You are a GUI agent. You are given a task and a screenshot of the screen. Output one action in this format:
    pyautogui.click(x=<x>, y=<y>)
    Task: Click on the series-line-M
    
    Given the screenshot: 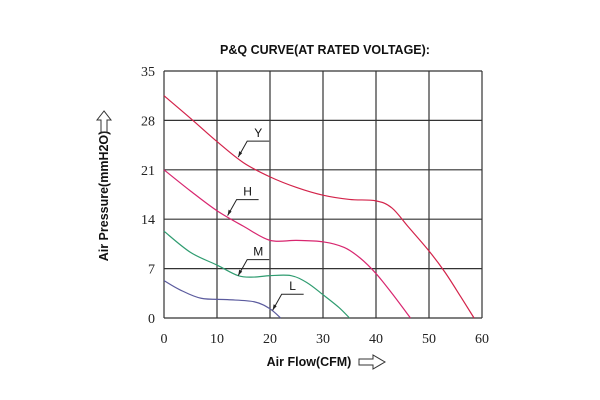 What is the action you would take?
    pyautogui.click(x=256, y=274)
    